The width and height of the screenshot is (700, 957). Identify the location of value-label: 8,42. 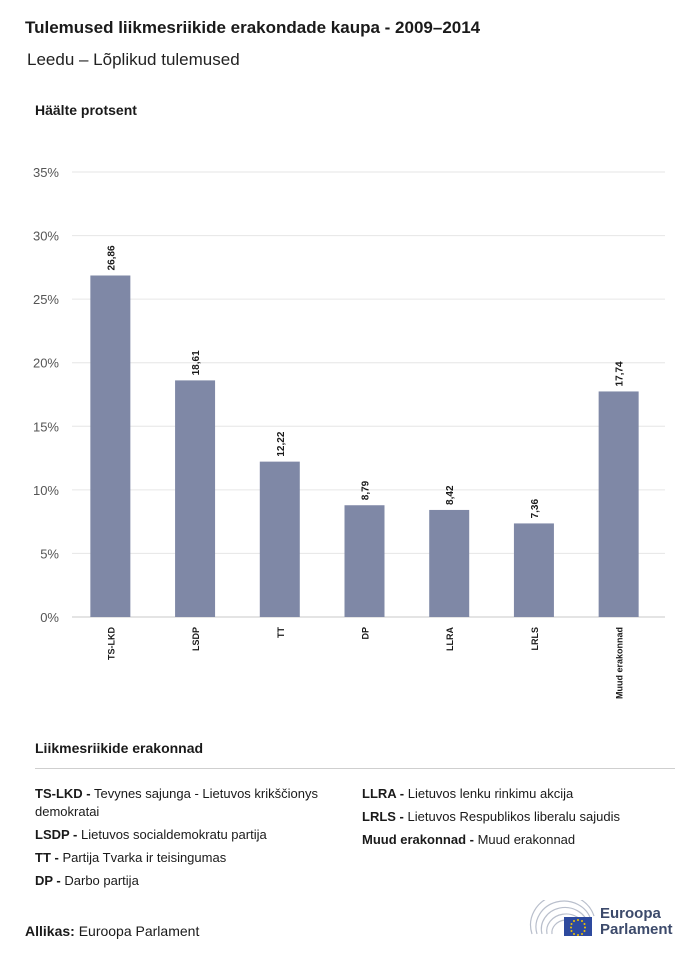
(450, 495).